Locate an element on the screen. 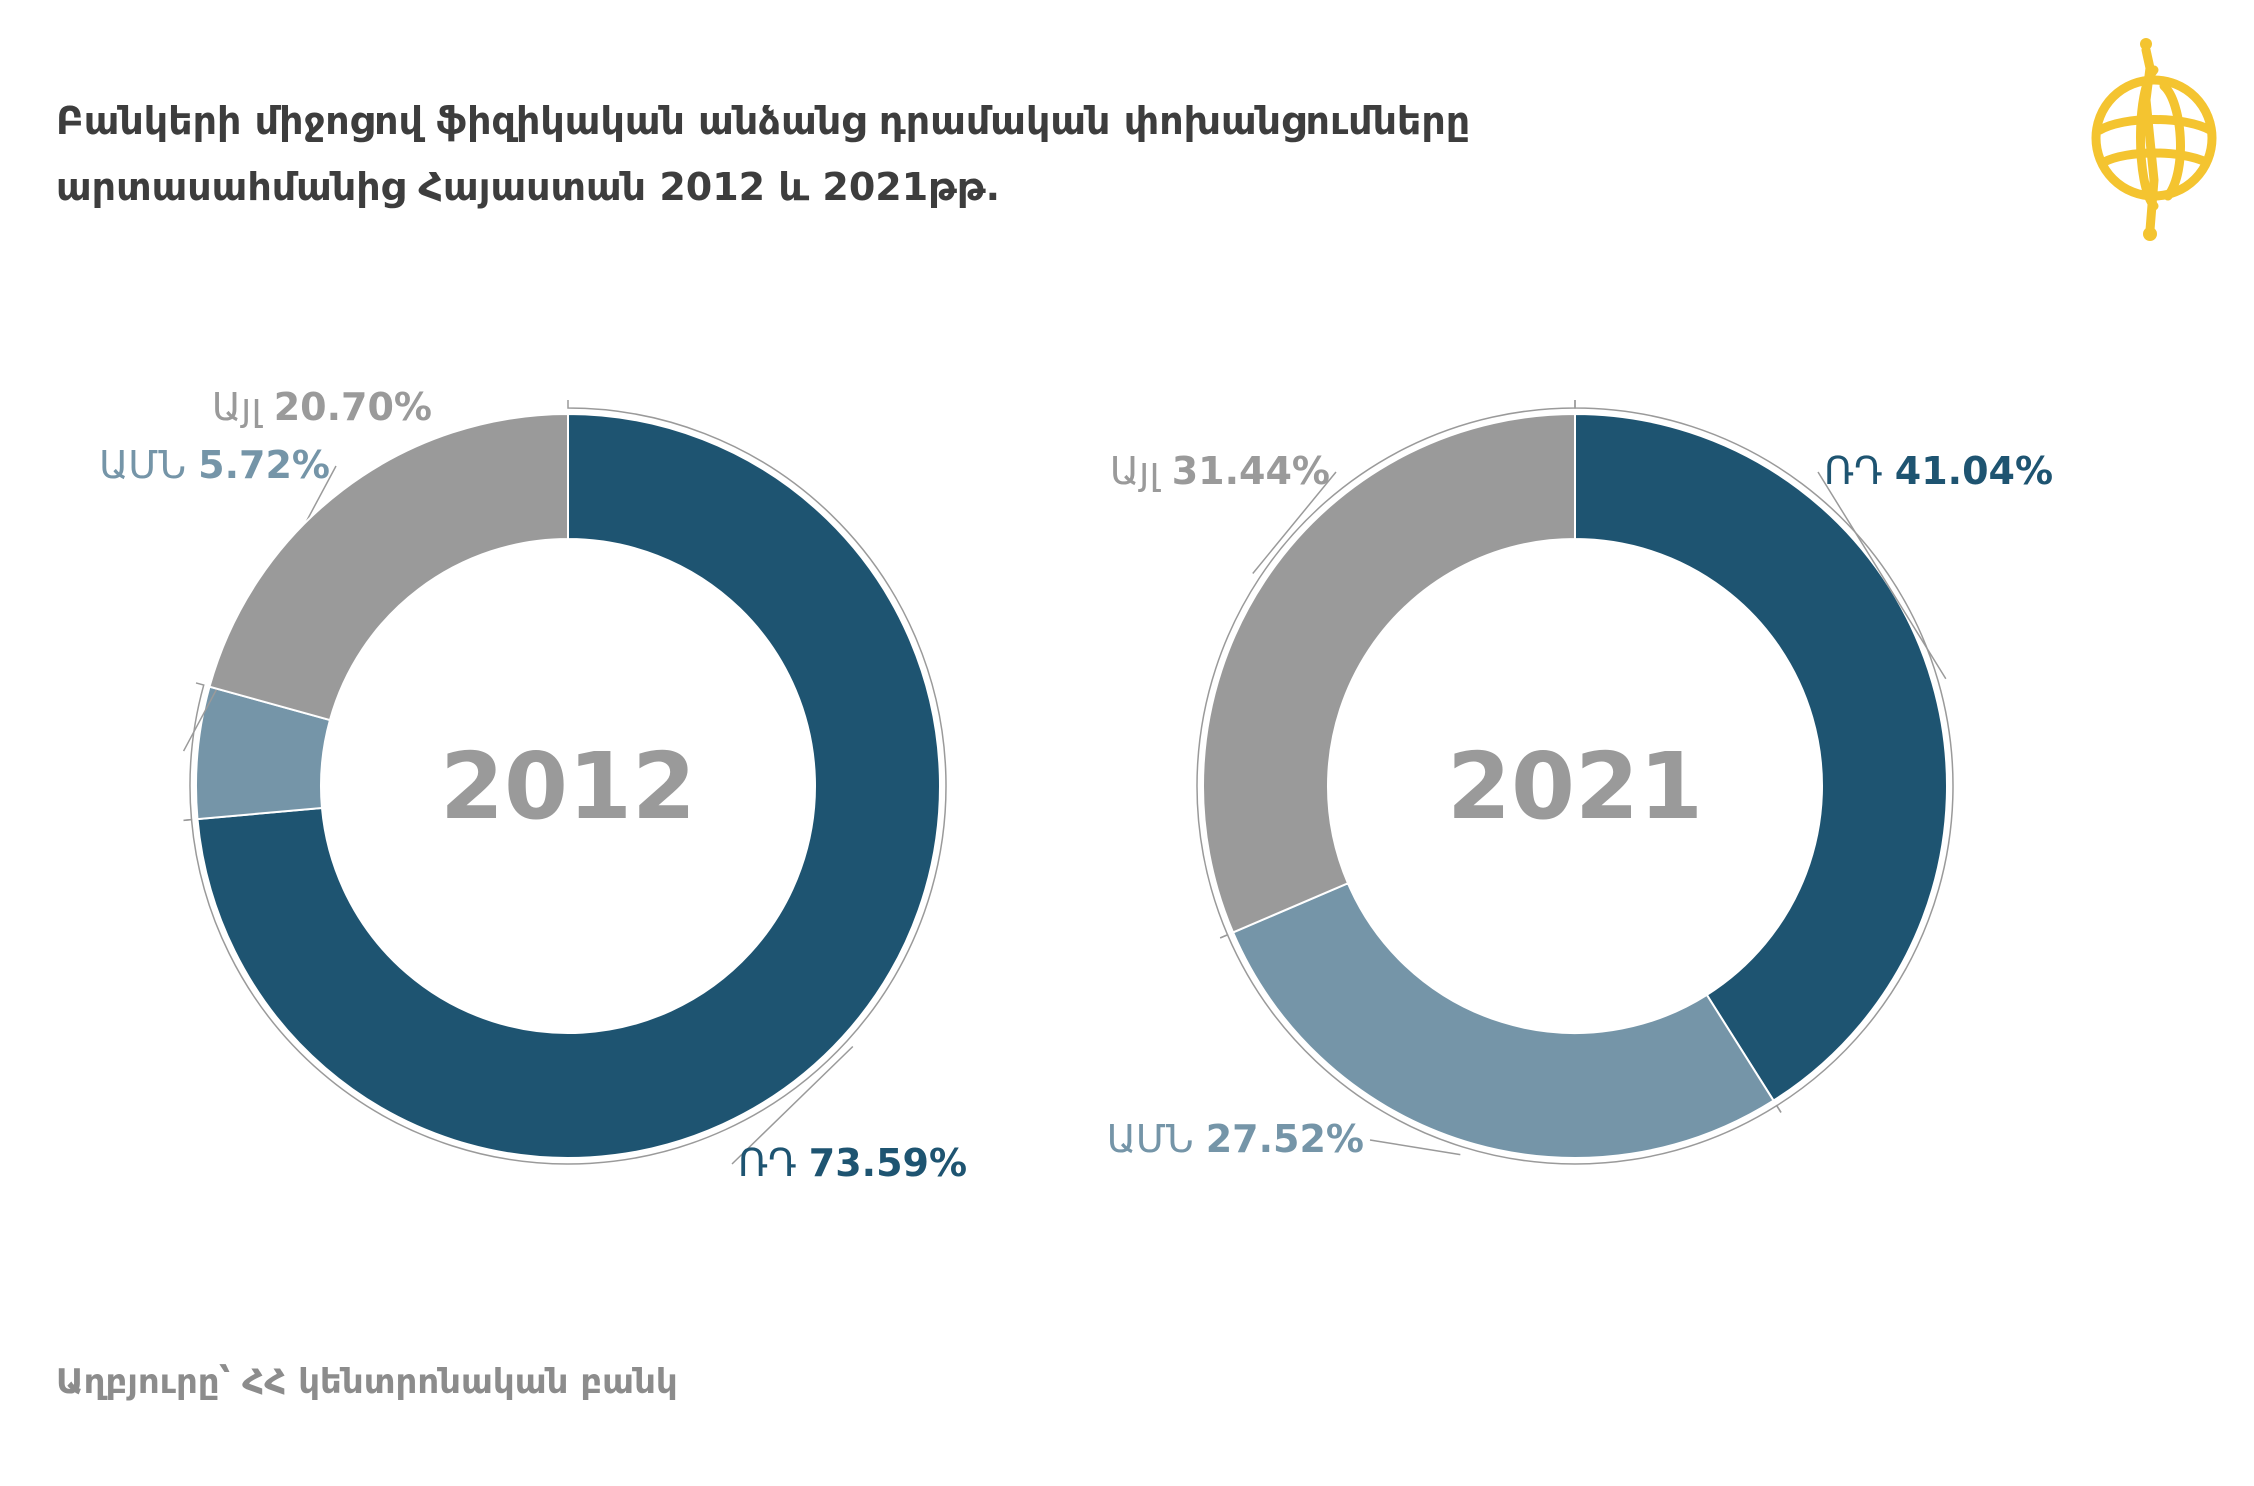 This screenshot has width=2254, height=1486. slice-value: 27.52% is located at coordinates (1285, 1139).